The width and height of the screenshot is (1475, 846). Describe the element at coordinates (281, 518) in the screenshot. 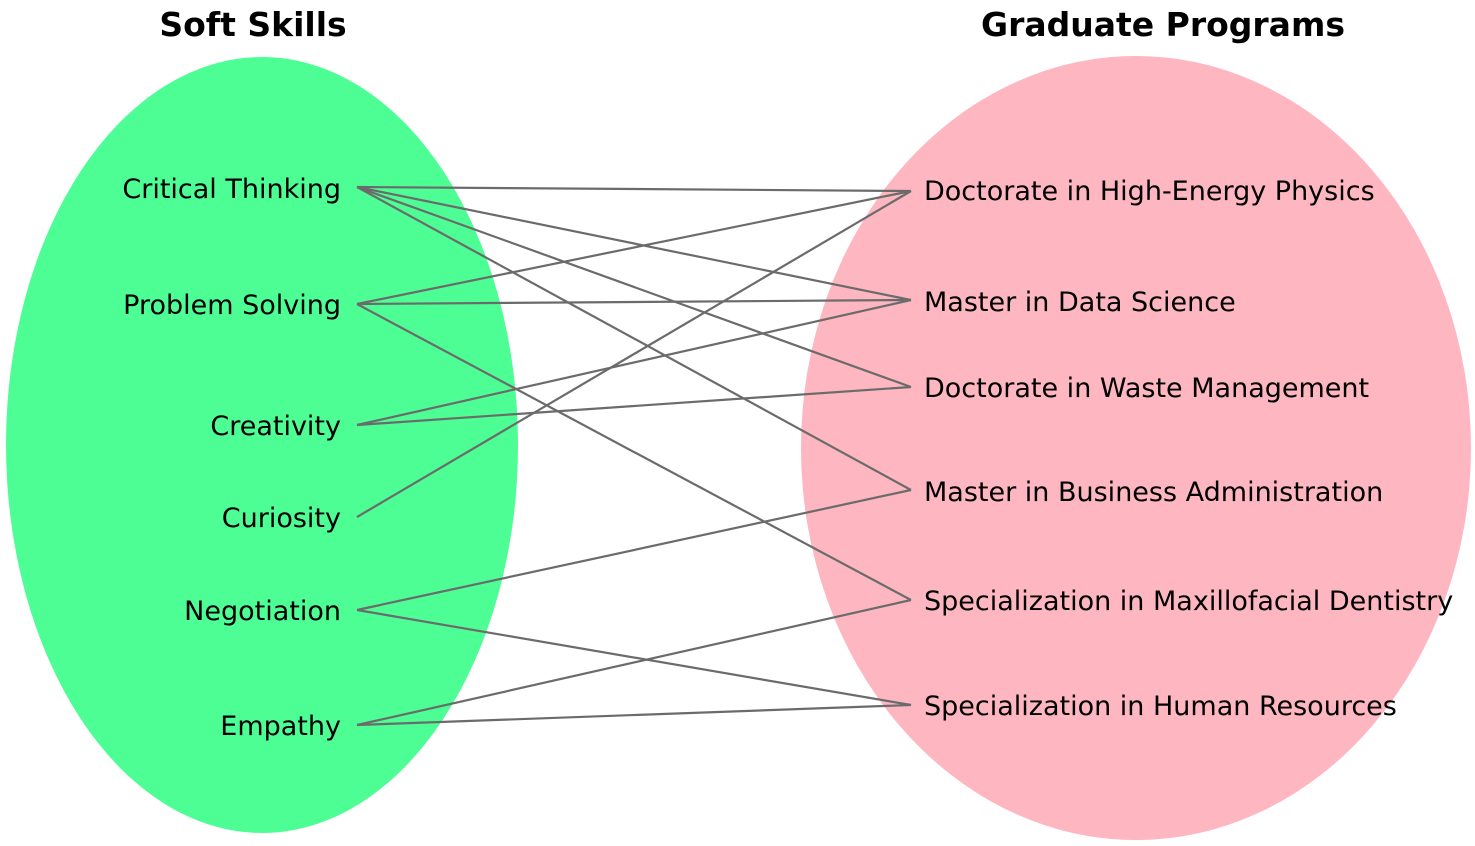

I see `skill-curiosity: Curiosity` at that location.